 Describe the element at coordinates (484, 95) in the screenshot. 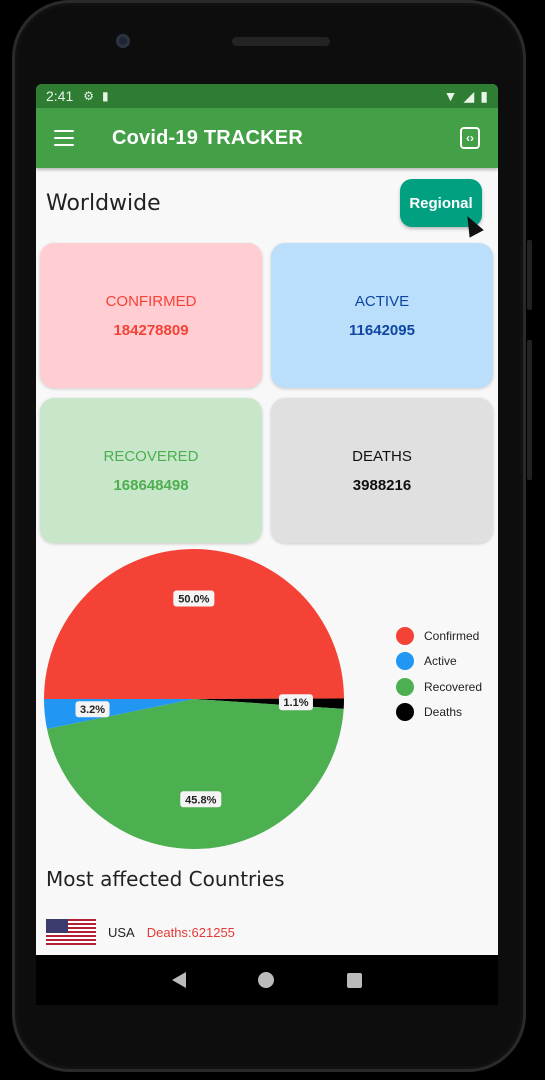

I see `battery-icon: ▮` at that location.